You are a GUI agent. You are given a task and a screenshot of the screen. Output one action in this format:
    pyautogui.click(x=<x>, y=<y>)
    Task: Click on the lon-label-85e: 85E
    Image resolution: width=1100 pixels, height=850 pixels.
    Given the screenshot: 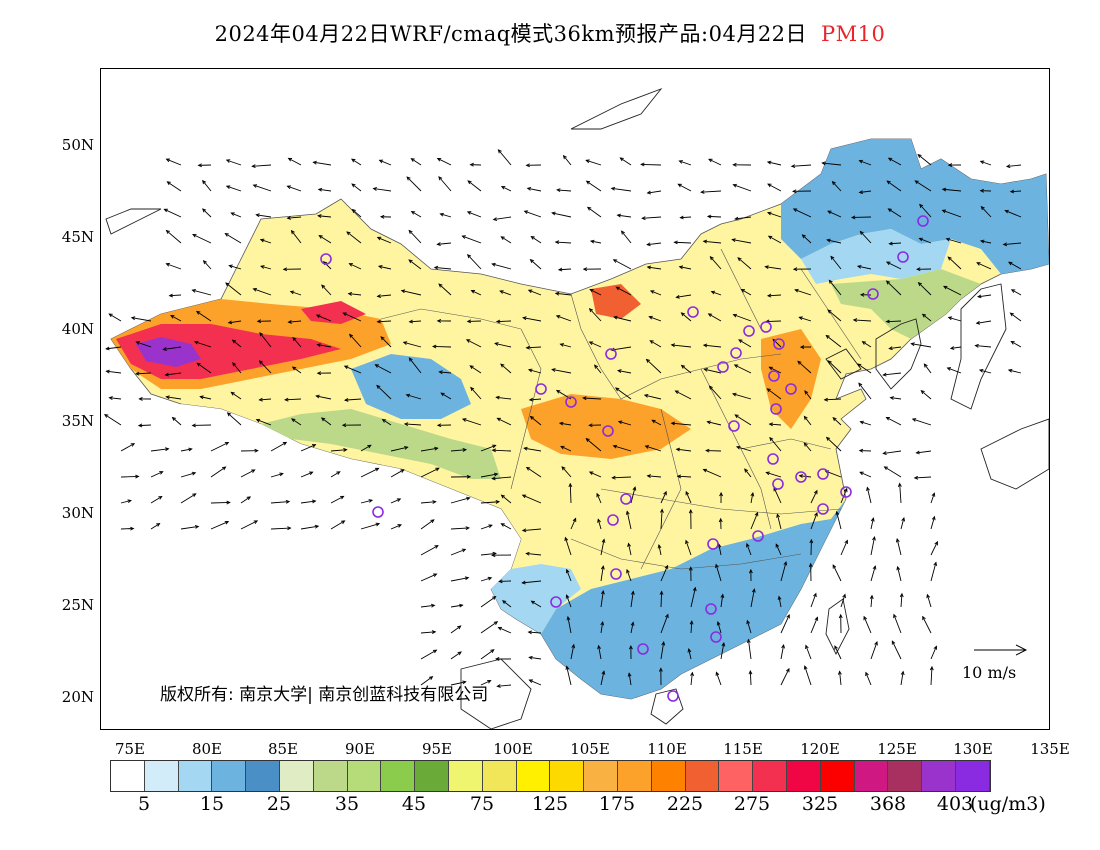 What is the action you would take?
    pyautogui.click(x=283, y=749)
    